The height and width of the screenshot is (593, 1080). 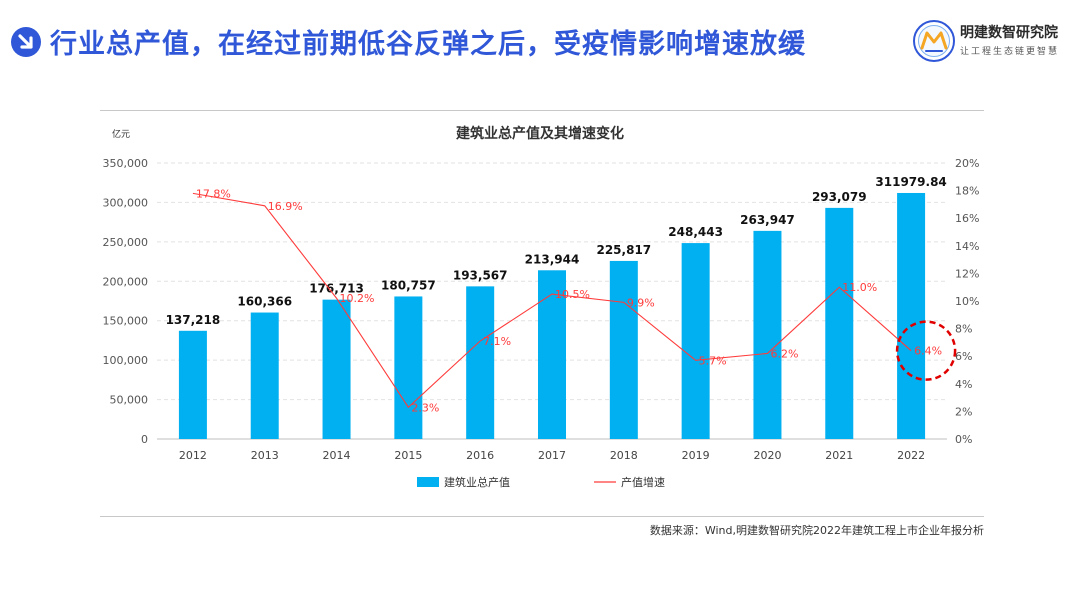 I want to click on left-axis-tick-label: 0, so click(x=144, y=439).